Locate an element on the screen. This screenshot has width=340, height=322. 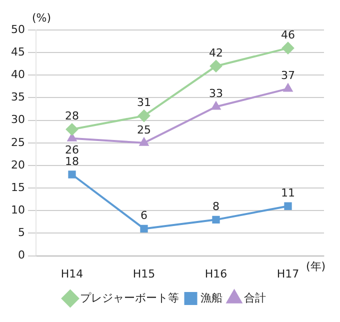
data-label: 26 is located at coordinates (71, 150).